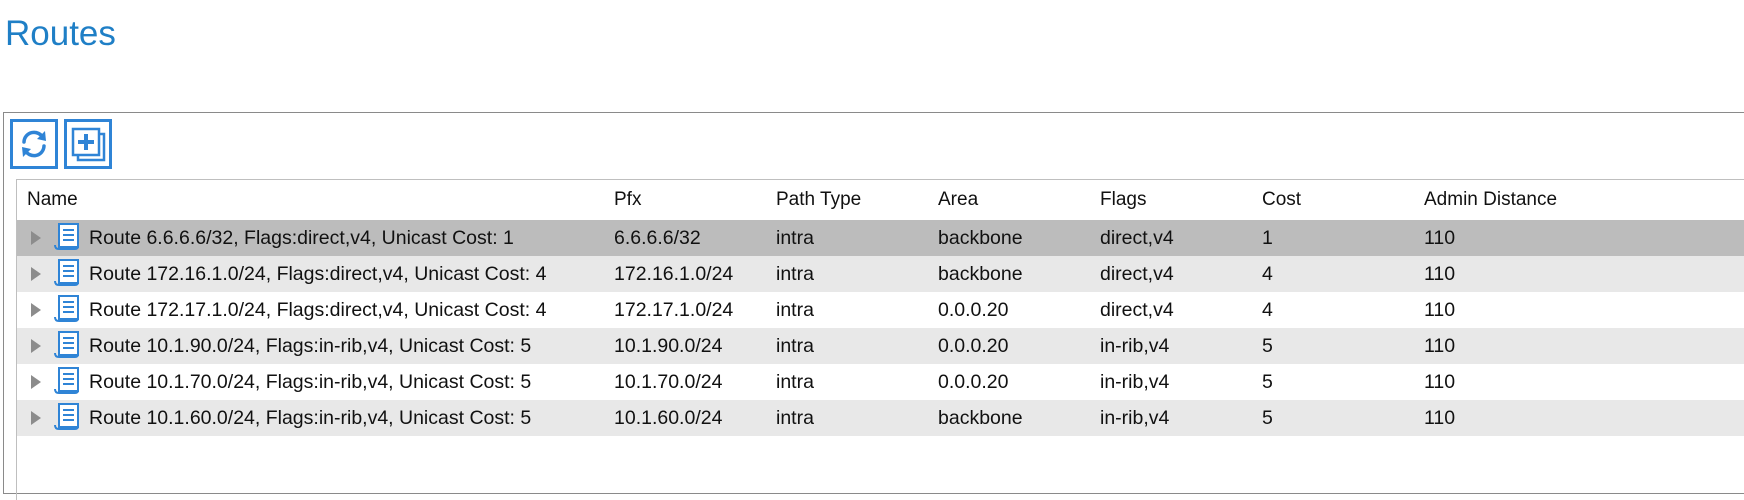 The height and width of the screenshot is (500, 1744). I want to click on page-title: Routes, so click(60, 33).